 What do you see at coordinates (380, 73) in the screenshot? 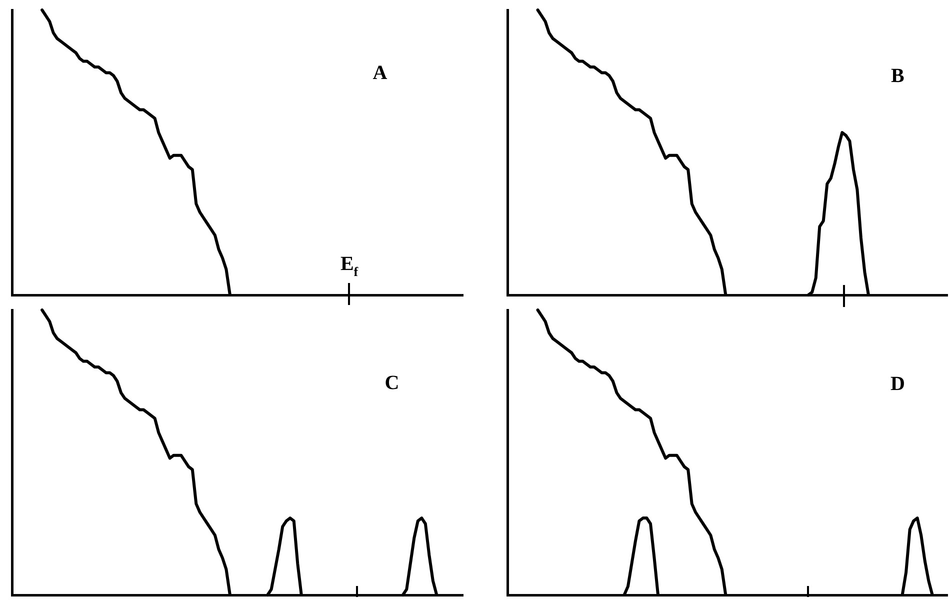
I see `text: A` at bounding box center [380, 73].